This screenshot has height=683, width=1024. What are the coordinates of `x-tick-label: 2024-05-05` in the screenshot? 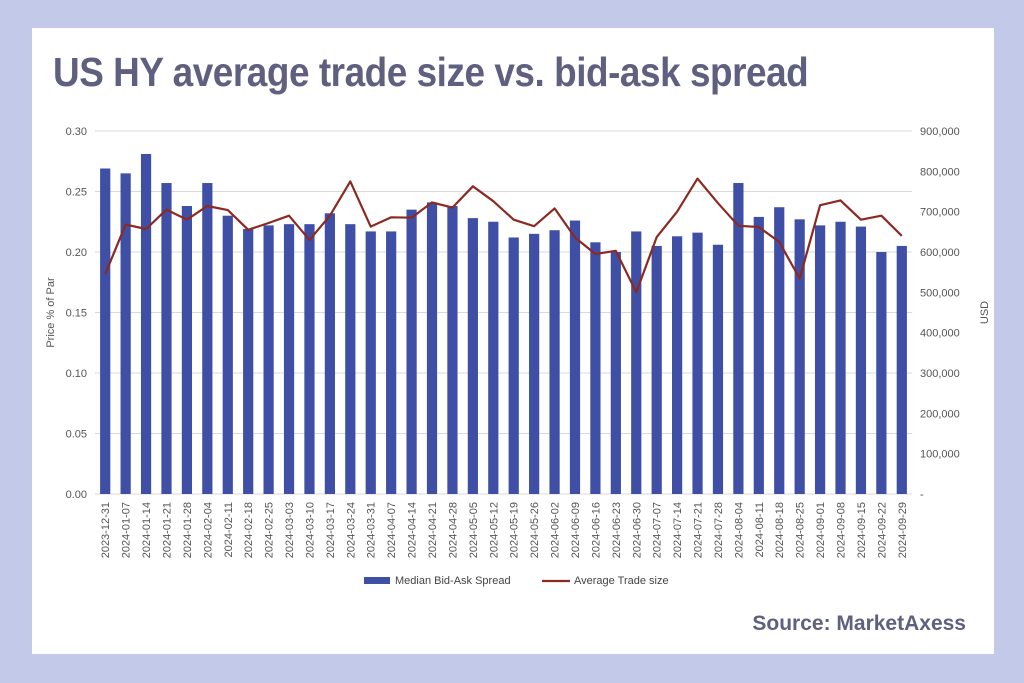 It's located at (474, 530).